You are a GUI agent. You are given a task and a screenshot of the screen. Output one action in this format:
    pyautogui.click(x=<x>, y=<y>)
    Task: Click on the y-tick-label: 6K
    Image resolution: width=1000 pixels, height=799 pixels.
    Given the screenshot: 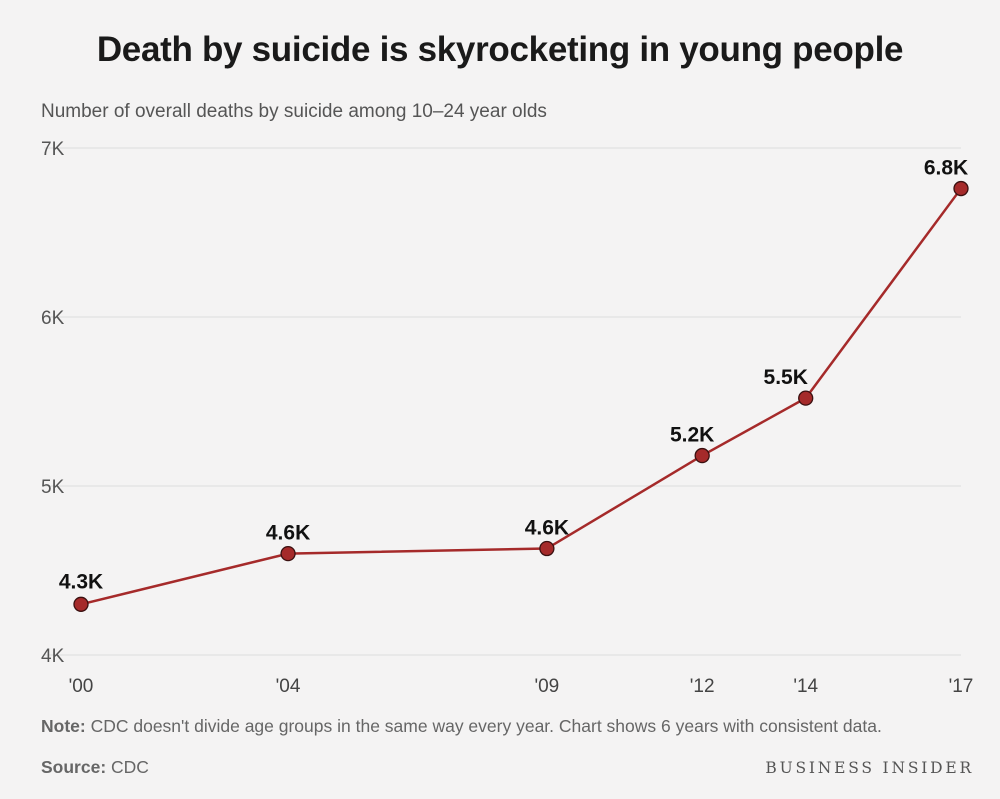 What is the action you would take?
    pyautogui.click(x=53, y=318)
    